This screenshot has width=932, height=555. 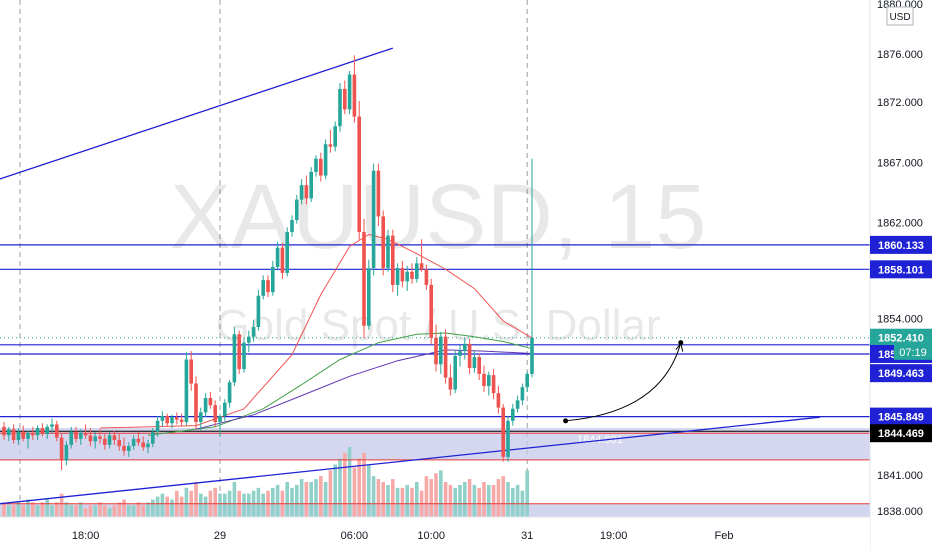 I want to click on price-tick-label: 1876.000, so click(x=900, y=55).